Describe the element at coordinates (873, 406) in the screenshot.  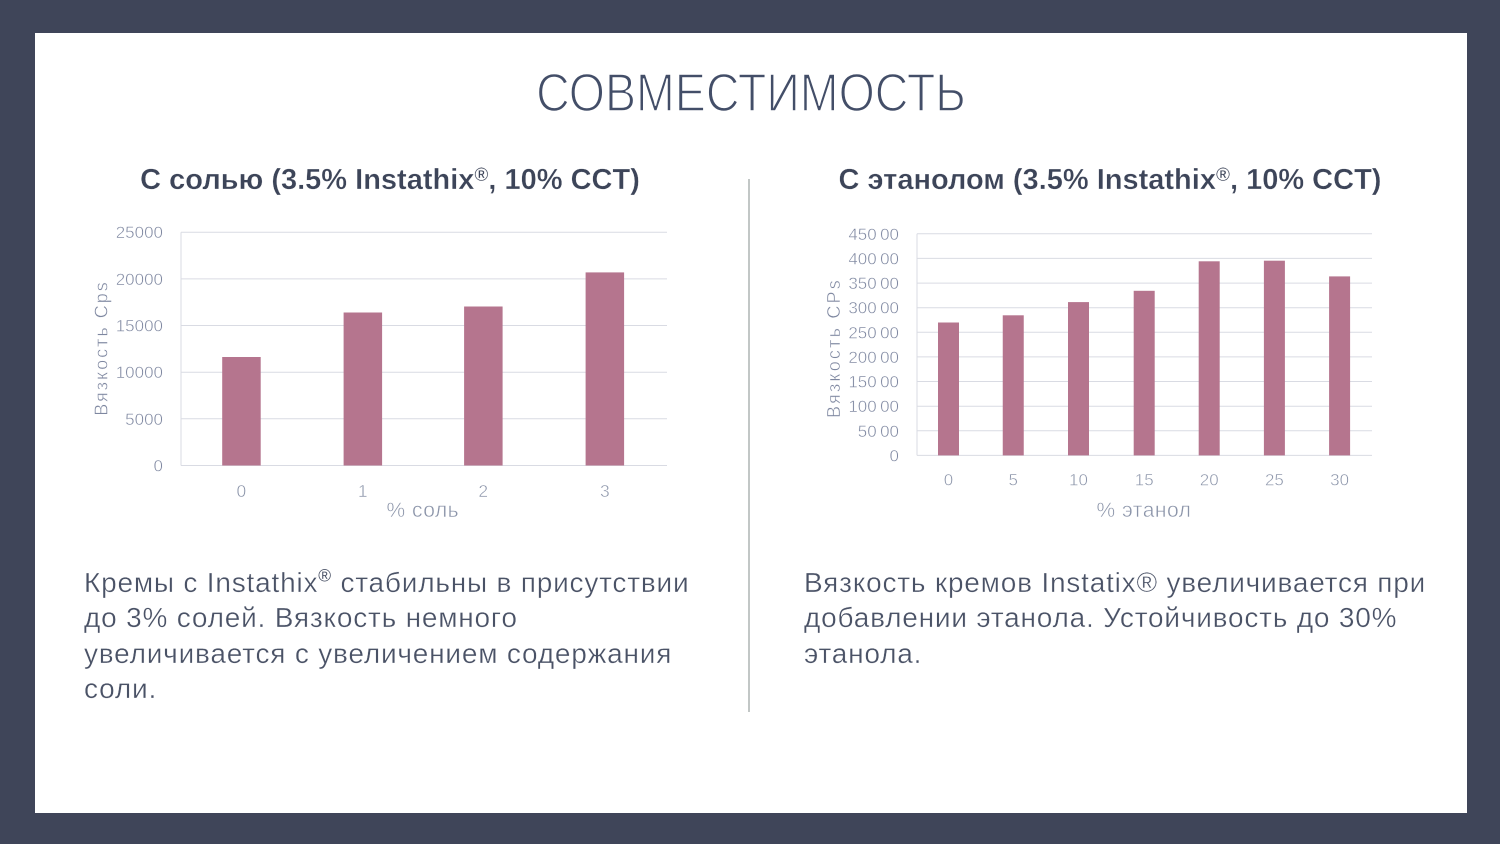
I see `svg-text: 100 00` at that location.